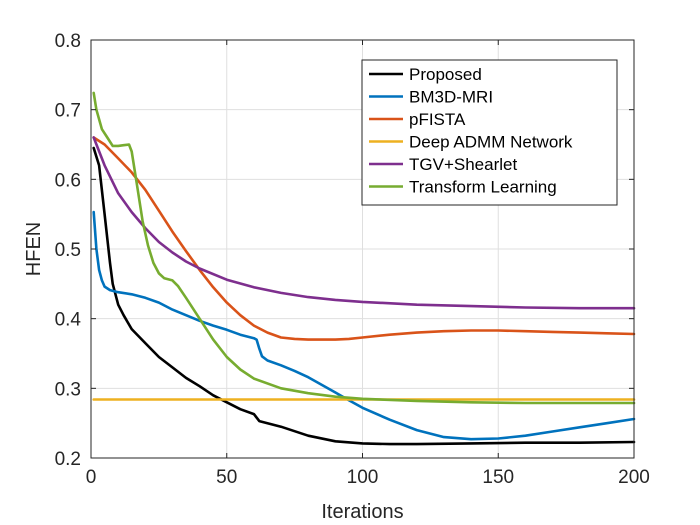 This screenshot has width=700, height=525. What do you see at coordinates (451, 97) in the screenshot?
I see `legend-label-bm3d-mri: BM3D-MRI` at bounding box center [451, 97].